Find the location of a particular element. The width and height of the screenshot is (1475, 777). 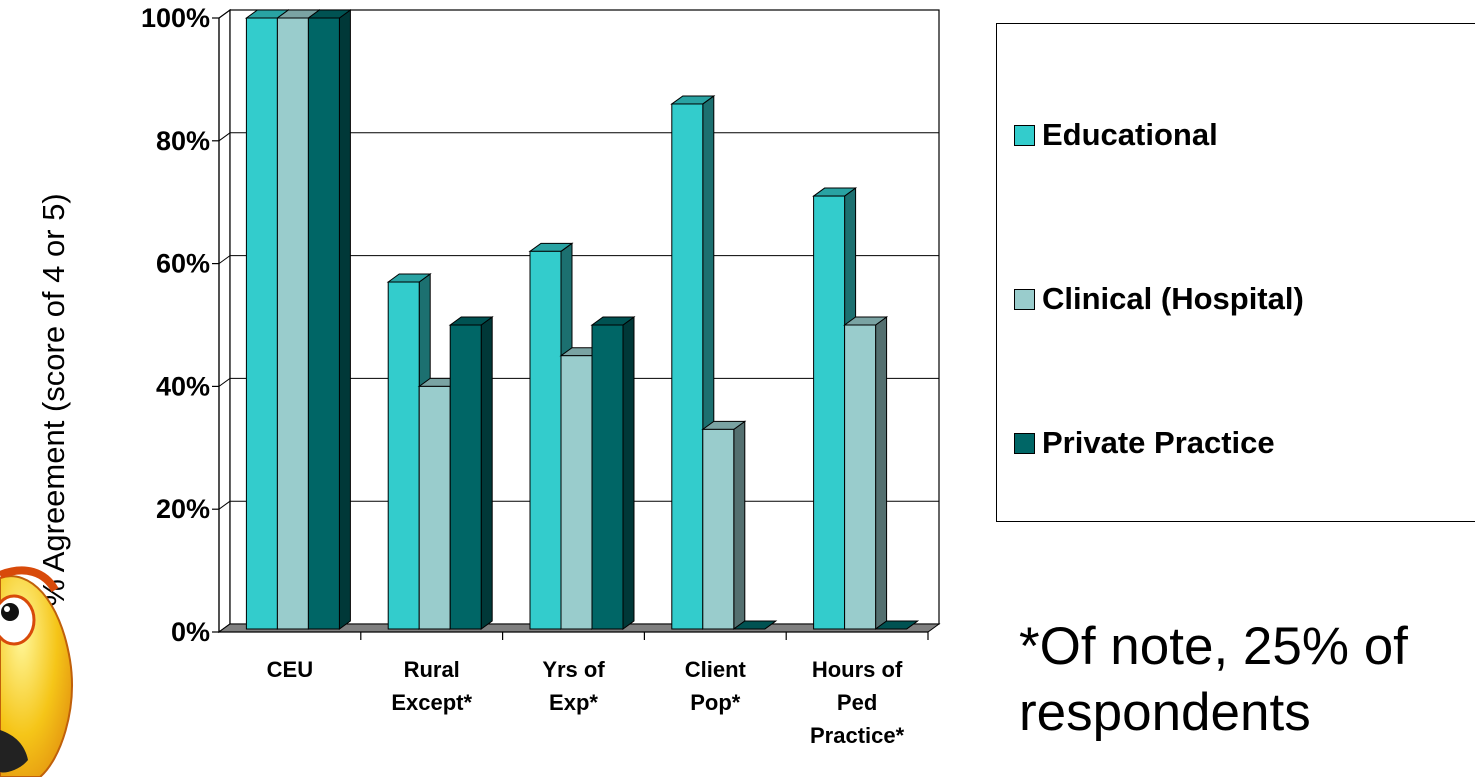

legend-swatch-clinical is located at coordinates (1024, 299).